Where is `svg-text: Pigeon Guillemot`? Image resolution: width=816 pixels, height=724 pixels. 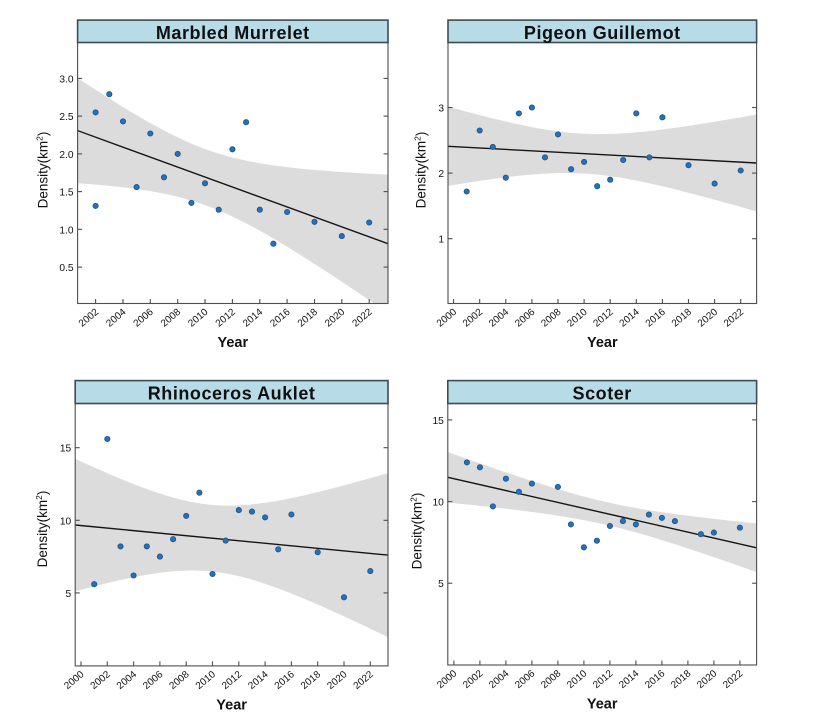 svg-text: Pigeon Guillemot is located at coordinates (602, 33).